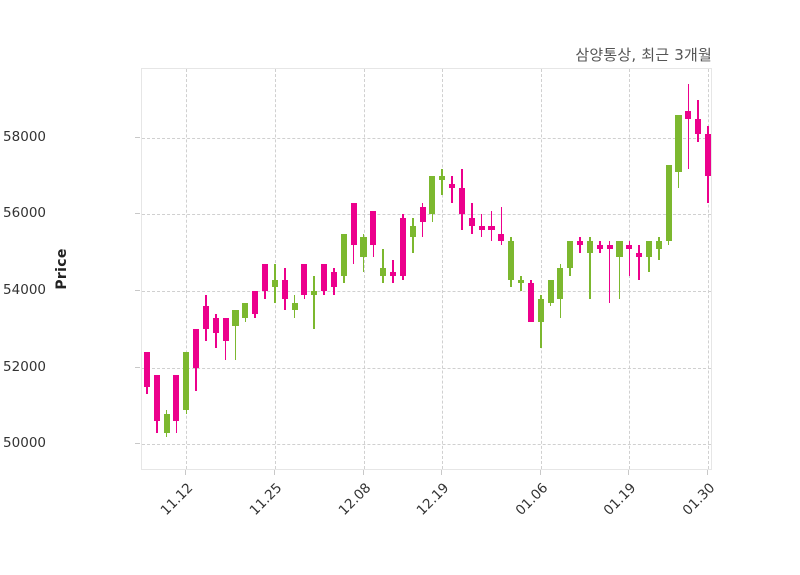 The width and height of the screenshot is (800, 575). I want to click on y-axis-tick-label-58000: 58000, so click(24, 136).